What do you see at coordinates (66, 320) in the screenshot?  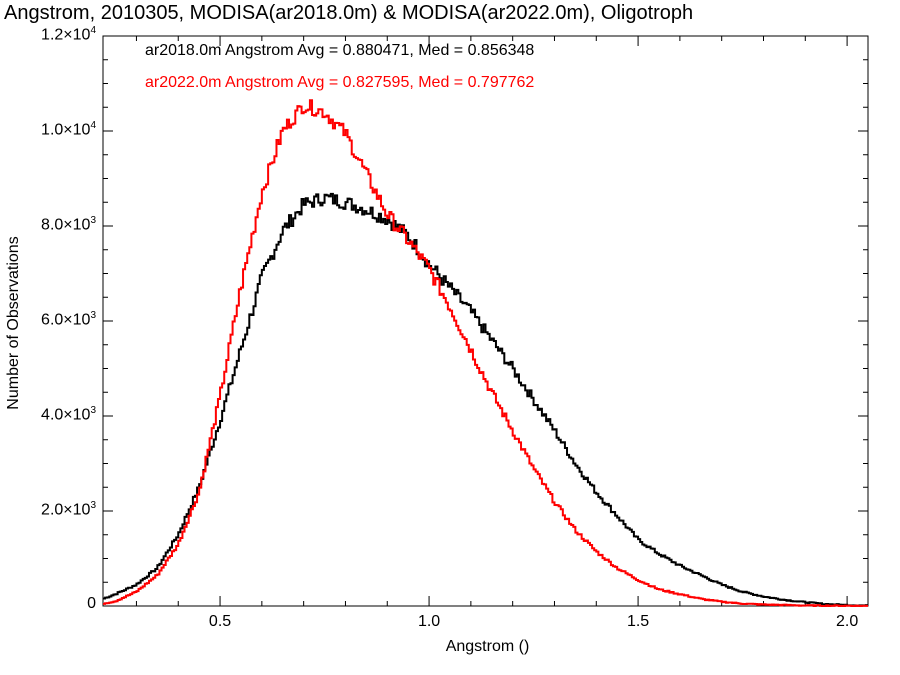 I see `y-tick-mantissa: 6.0×10` at bounding box center [66, 320].